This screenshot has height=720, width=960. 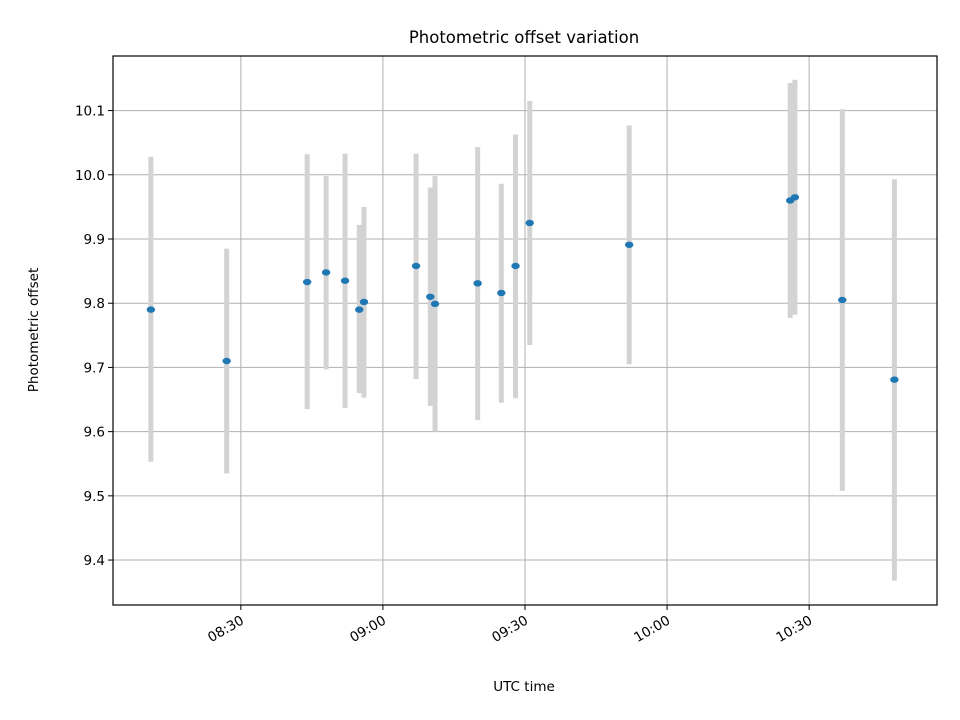 What do you see at coordinates (94, 433) in the screenshot?
I see `y-tick-label: 9.6` at bounding box center [94, 433].